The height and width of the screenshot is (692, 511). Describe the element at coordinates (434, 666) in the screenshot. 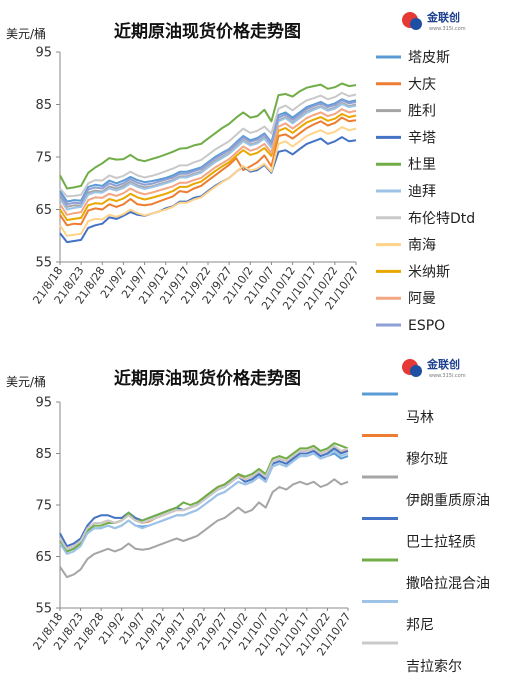

I see `legend-label: 吉拉索尔` at that location.